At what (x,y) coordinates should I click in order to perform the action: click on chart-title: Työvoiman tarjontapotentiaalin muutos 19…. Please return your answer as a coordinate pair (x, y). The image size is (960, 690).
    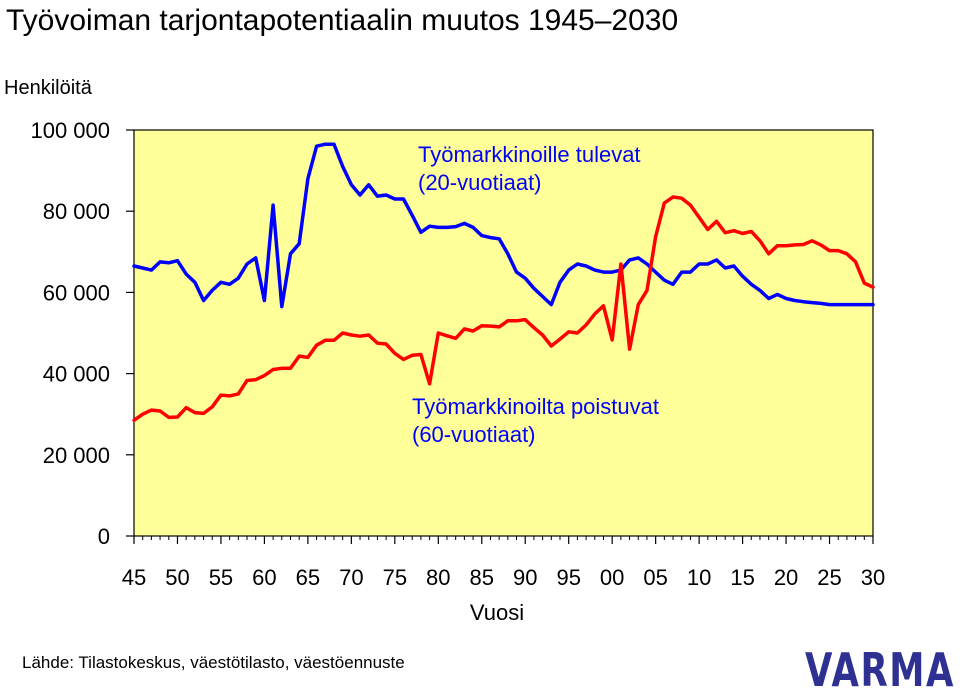
    Looking at the image, I should click on (342, 20).